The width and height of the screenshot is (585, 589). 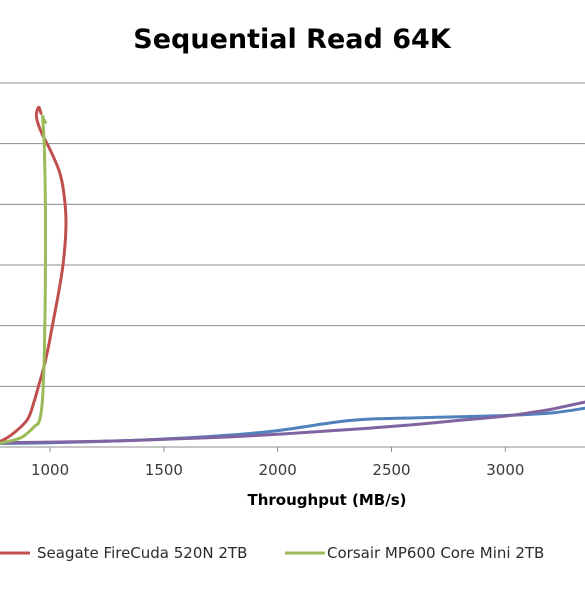 I want to click on x-tick-label: 1500, so click(x=164, y=470).